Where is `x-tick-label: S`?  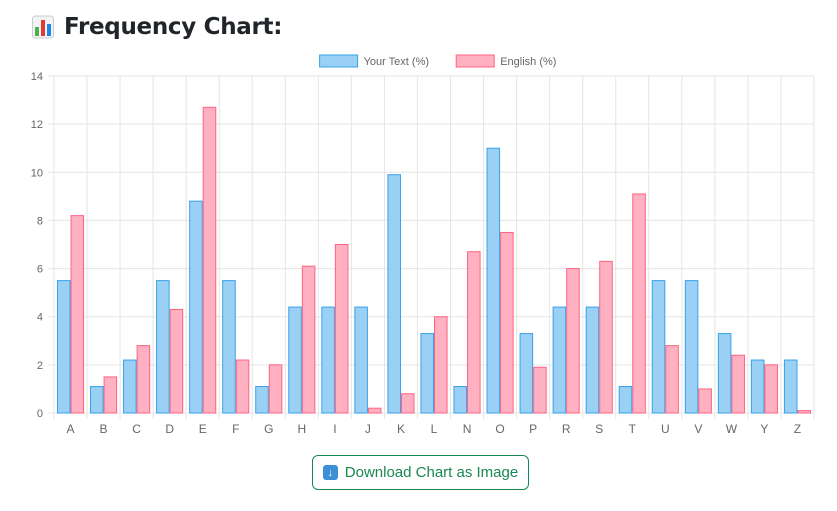
x-tick-label: S is located at coordinates (599, 429).